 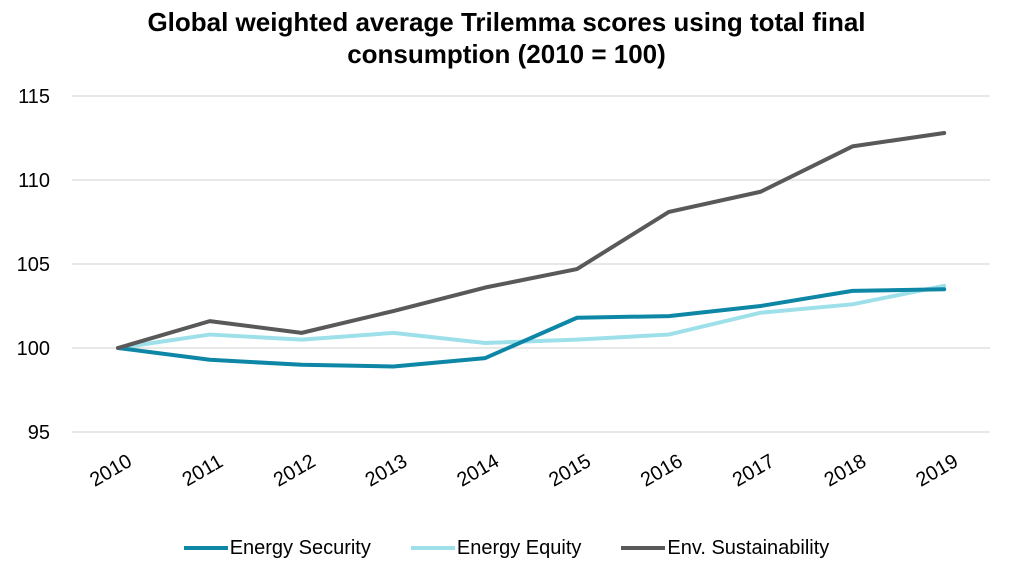 What do you see at coordinates (478, 470) in the screenshot?
I see `x-tick-label: 2014` at bounding box center [478, 470].